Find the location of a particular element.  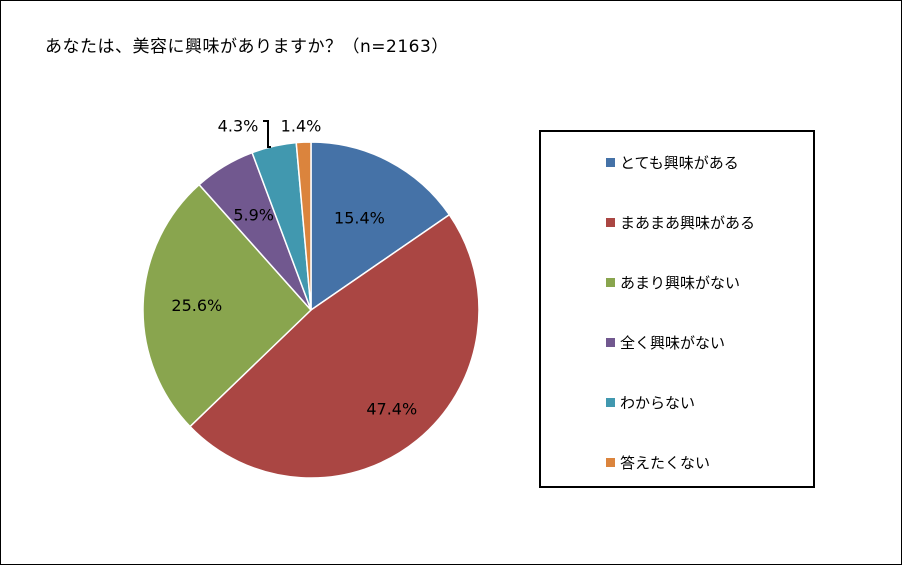

data-label: 5.9% is located at coordinates (253, 215).